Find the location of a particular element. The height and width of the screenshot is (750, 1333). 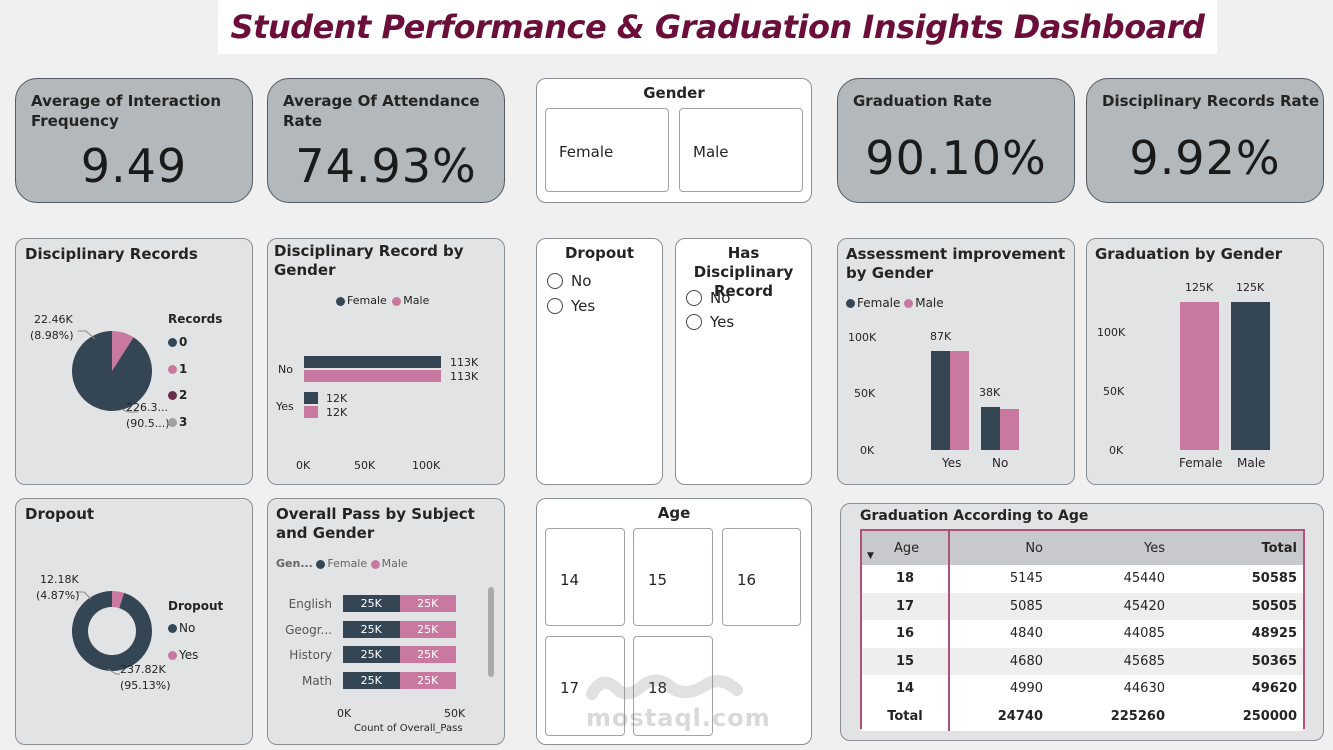

legend-item: 1 is located at coordinates (177, 369).